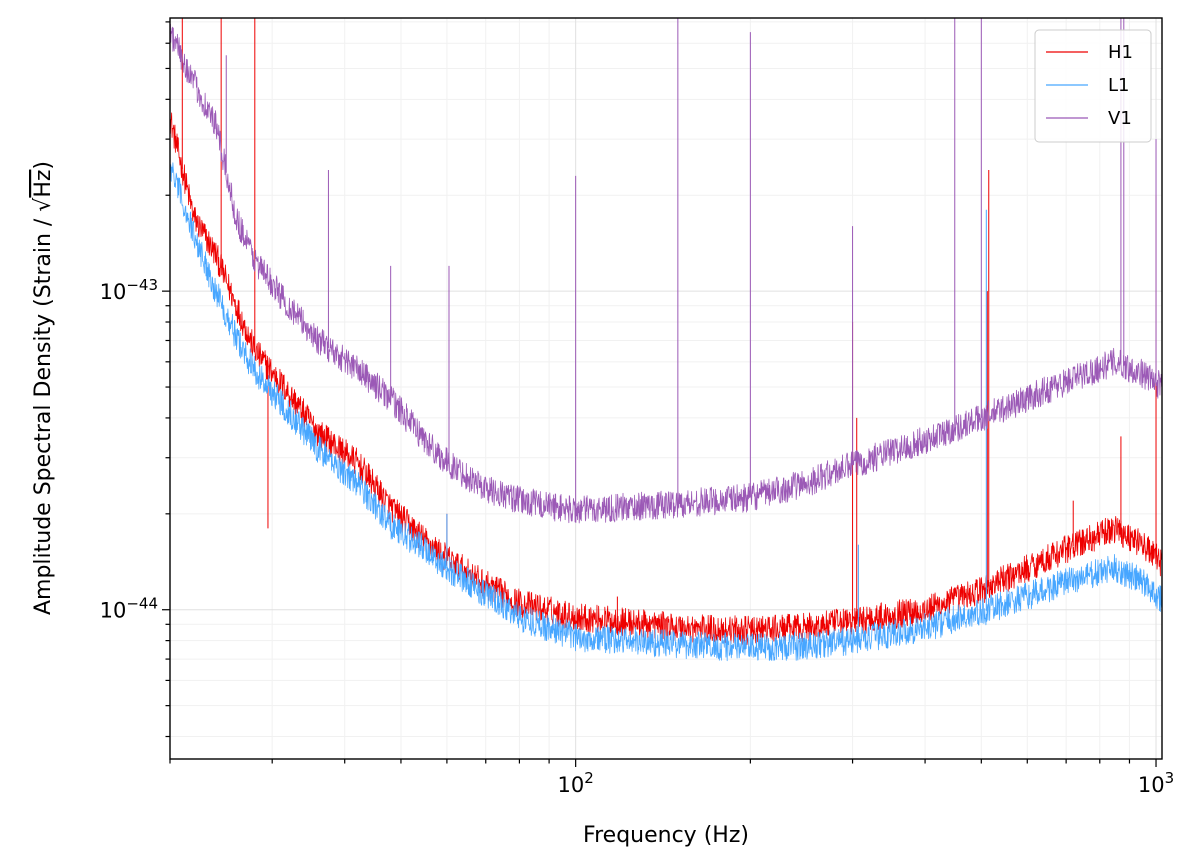 The height and width of the screenshot is (867, 1199). I want to click on y-axis-label-prefix: Amplitude Spectral Density (Strain /, so click(43, 413).